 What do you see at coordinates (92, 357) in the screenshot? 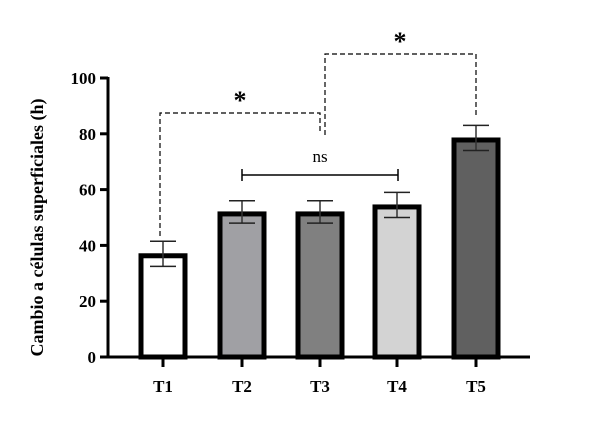
I see `y-tick-label: 0` at bounding box center [92, 357].